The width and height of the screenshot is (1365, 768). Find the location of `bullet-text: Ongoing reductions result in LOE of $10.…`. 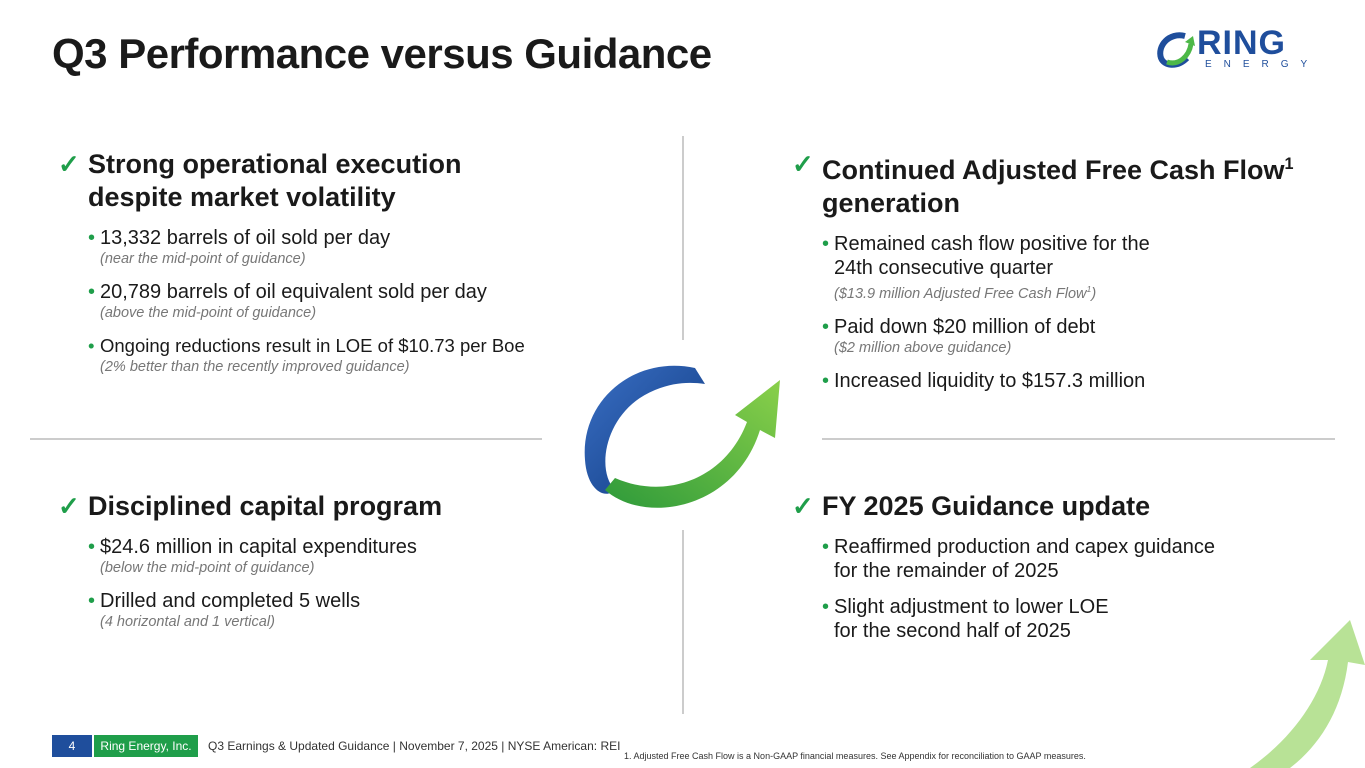

bullet-text: Ongoing reductions result in LOE of $10.… is located at coordinates (312, 345).